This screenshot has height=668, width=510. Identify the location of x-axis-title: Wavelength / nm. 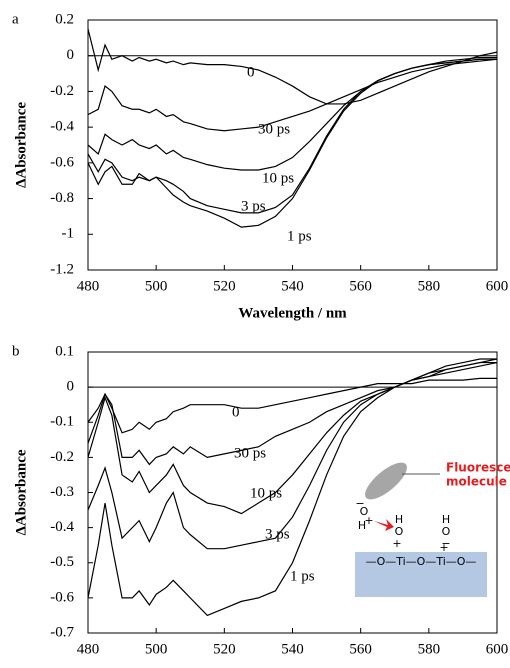
(292, 313).